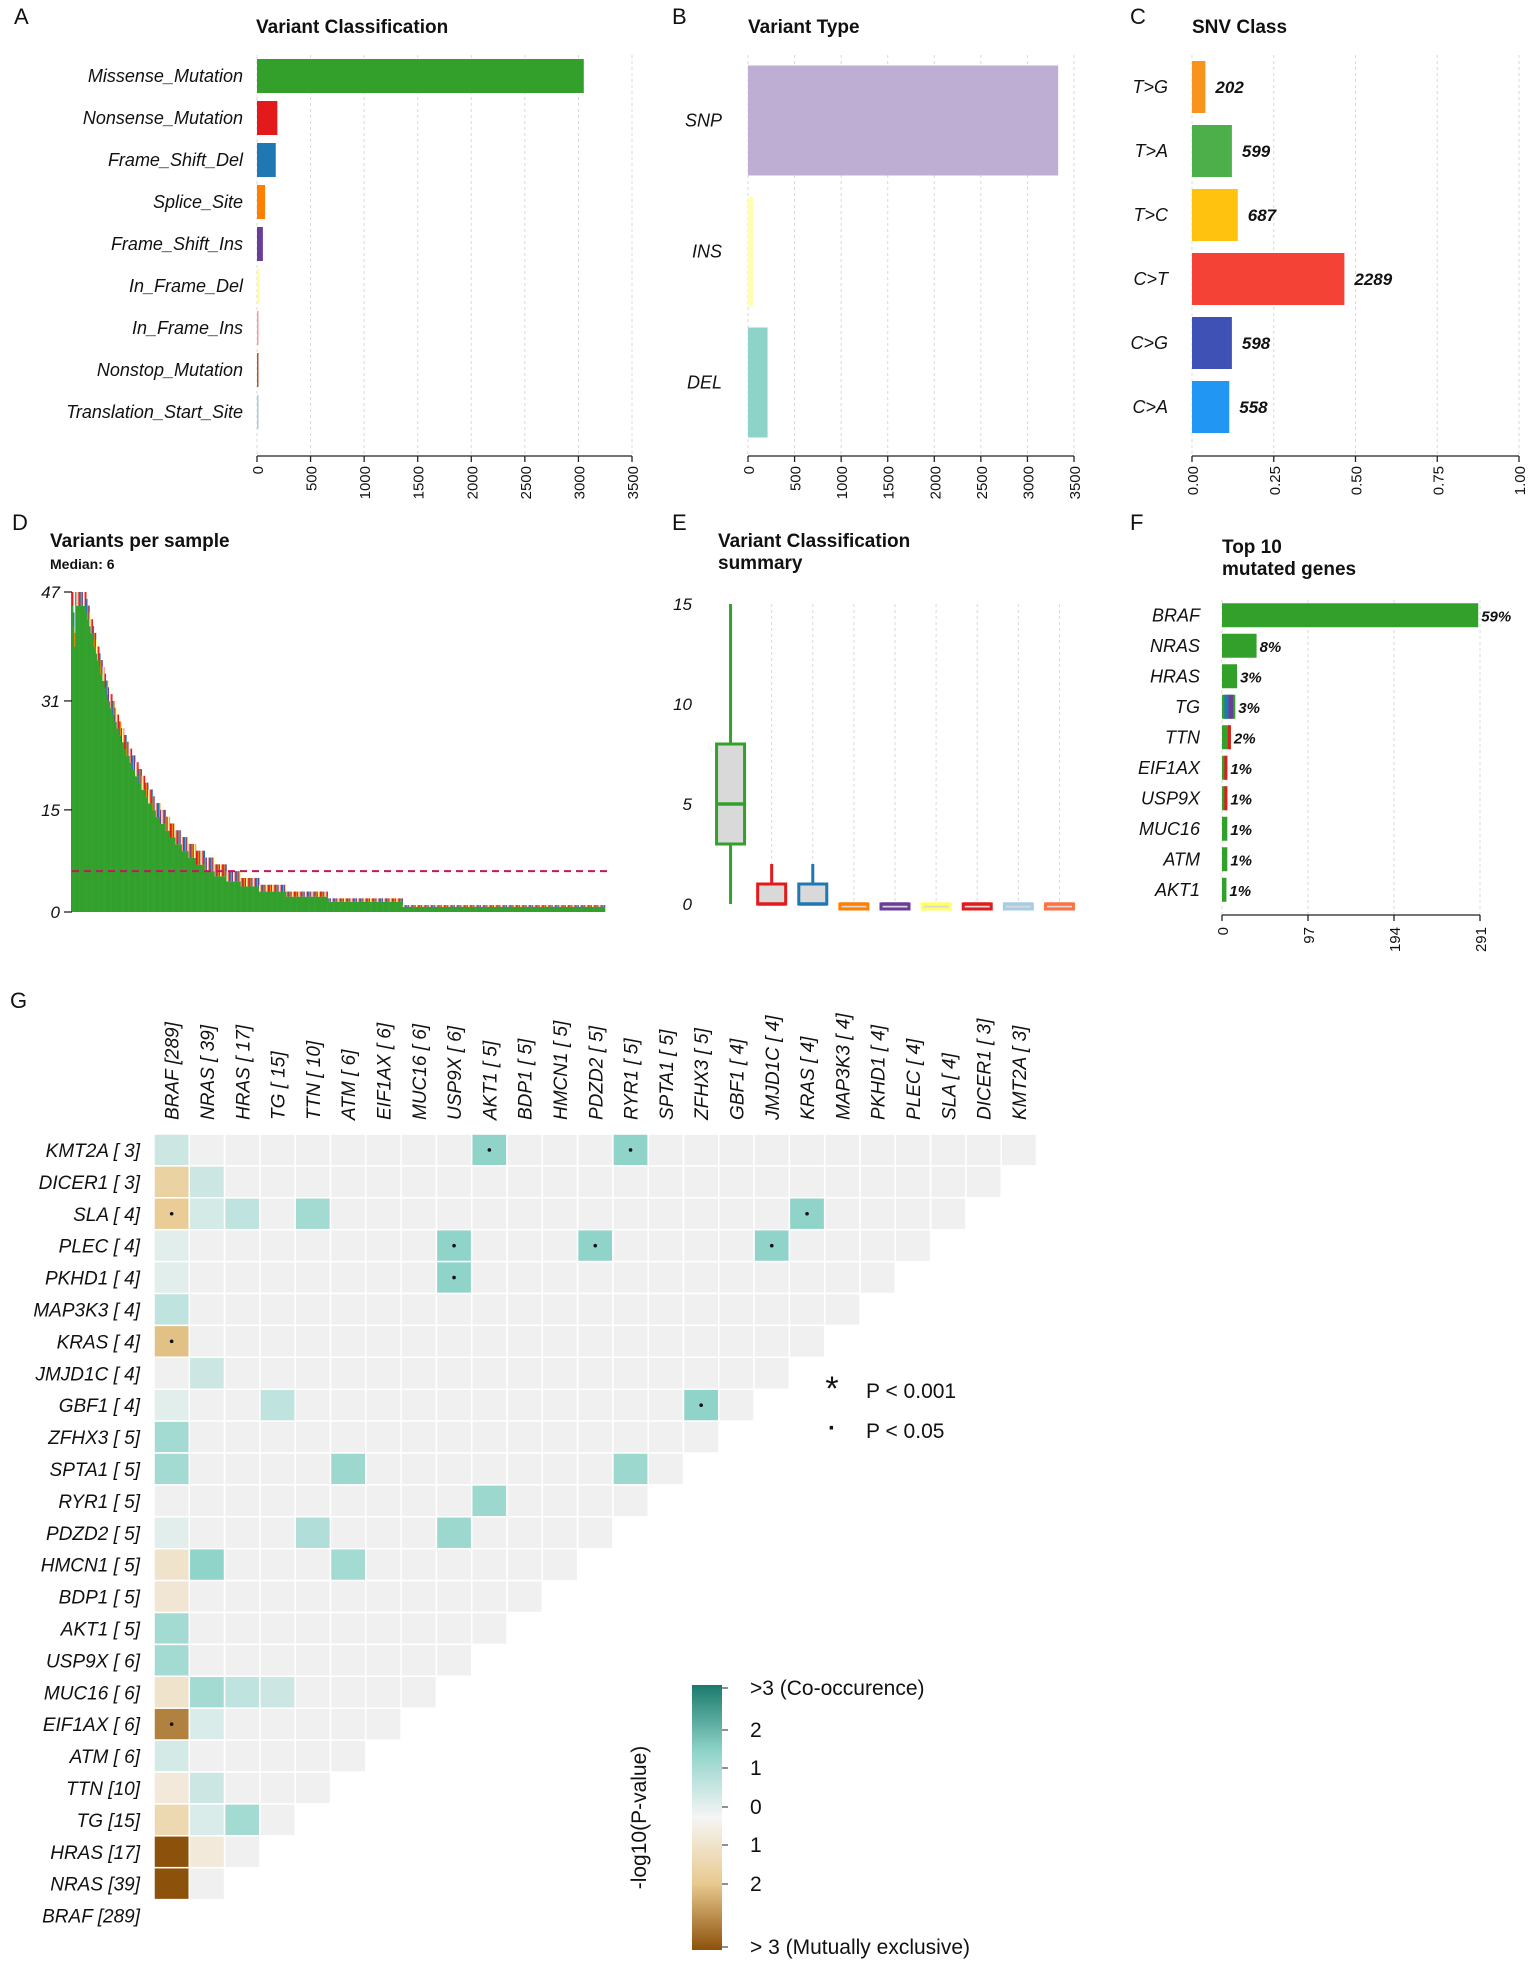 The height and width of the screenshot is (1971, 1536). I want to click on row-label: PDZD2 [ 5], so click(93, 1534).